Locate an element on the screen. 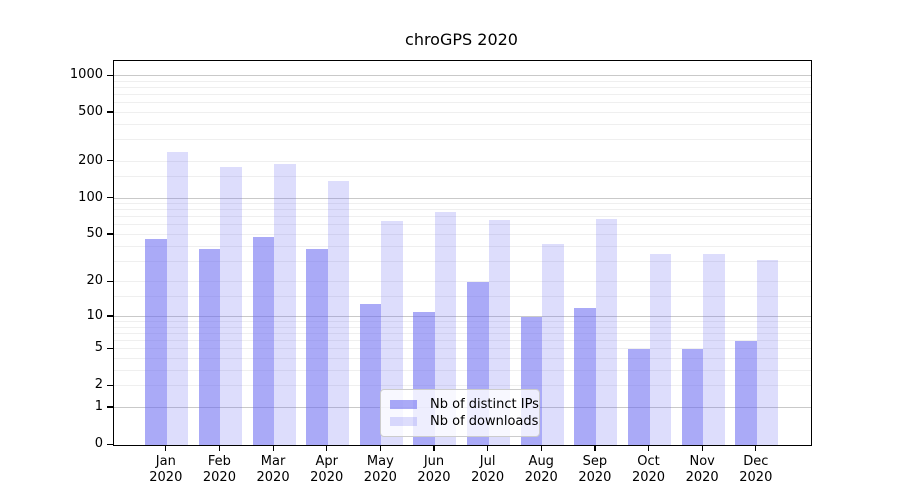 This screenshot has width=900, height=500. x-tick-label: Nov 2020 is located at coordinates (702, 469).